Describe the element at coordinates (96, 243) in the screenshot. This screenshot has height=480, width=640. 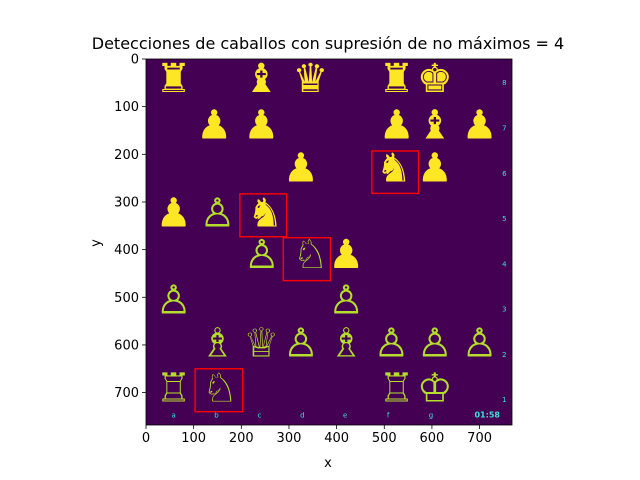
I see `y-axis-label: y` at that location.